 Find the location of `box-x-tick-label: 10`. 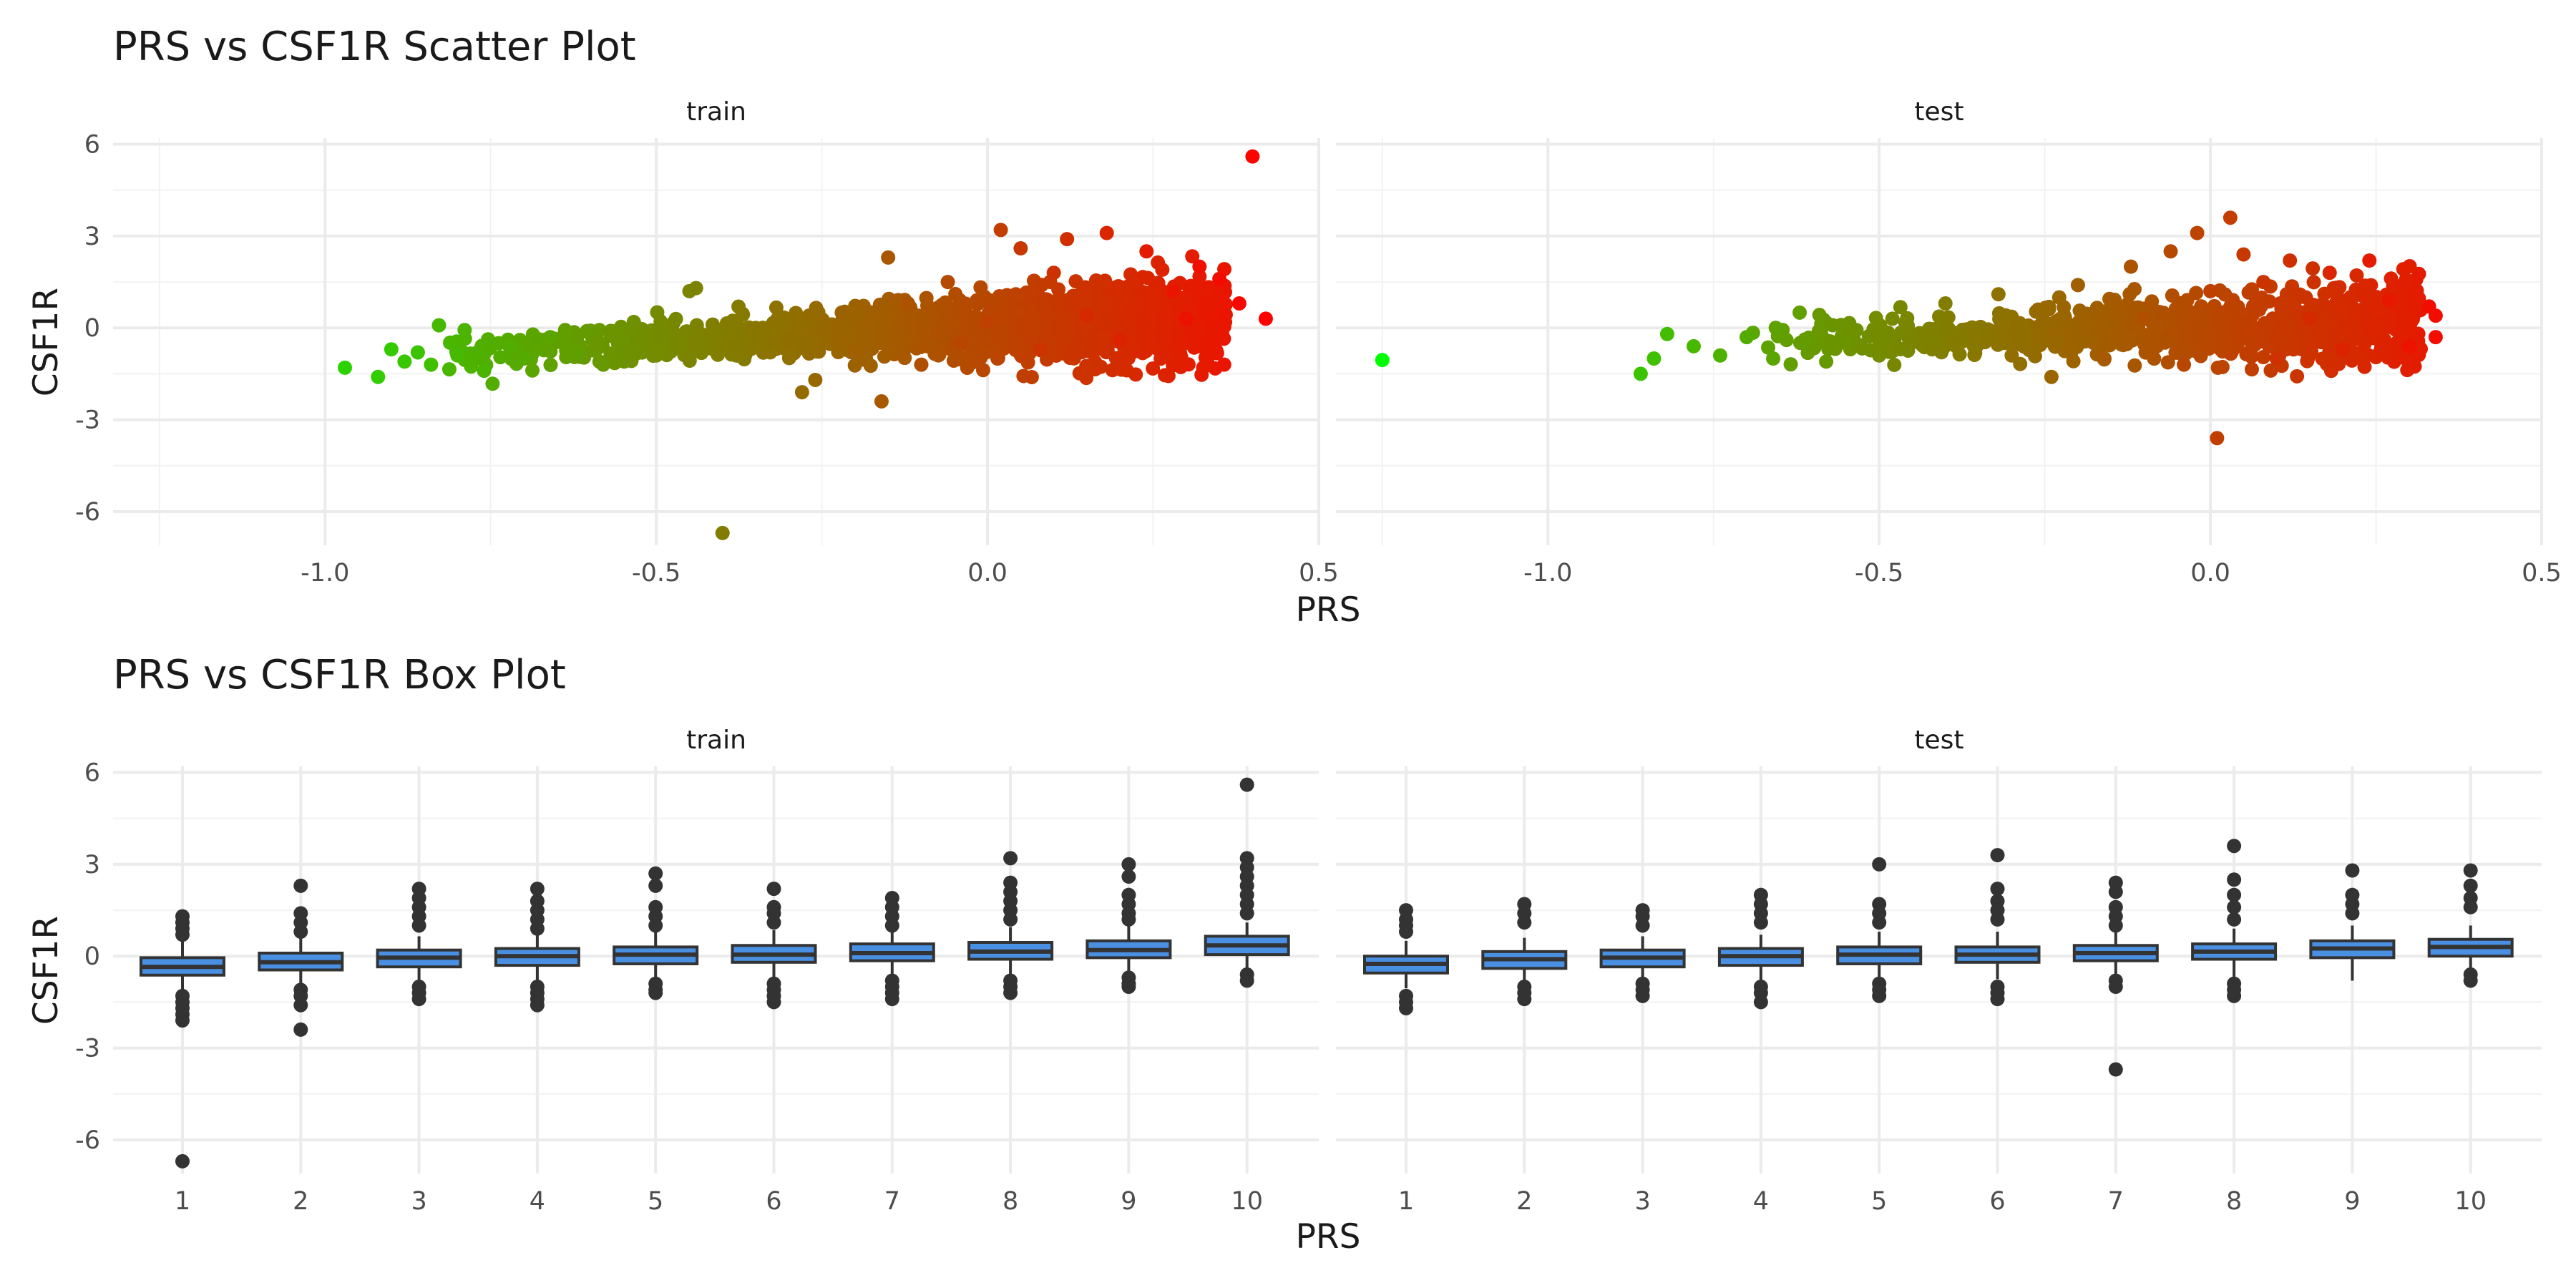

box-x-tick-label: 10 is located at coordinates (2470, 1201).